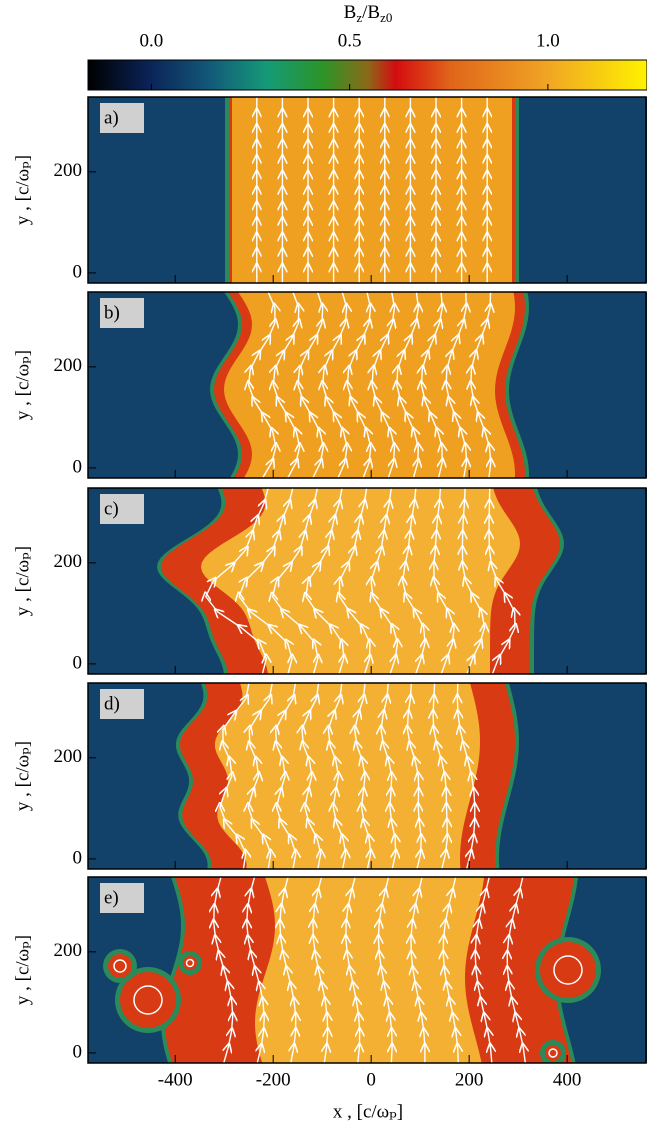 Image resolution: width=647 pixels, height=1133 pixels. What do you see at coordinates (112, 312) in the screenshot?
I see `panel-label: b)` at bounding box center [112, 312].